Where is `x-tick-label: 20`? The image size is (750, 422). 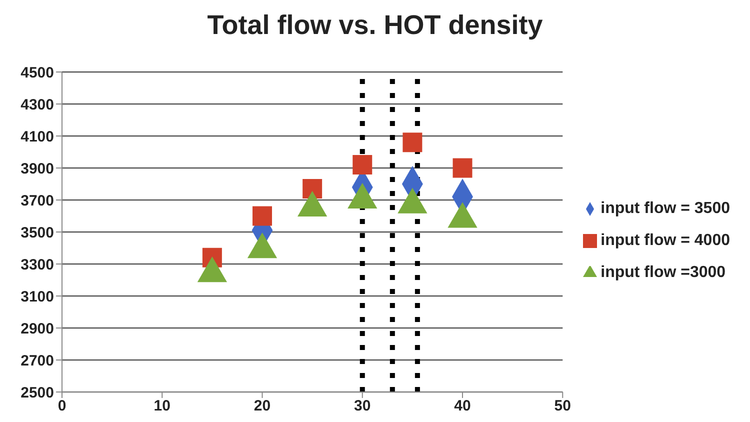 x-tick-label: 20 is located at coordinates (262, 406).